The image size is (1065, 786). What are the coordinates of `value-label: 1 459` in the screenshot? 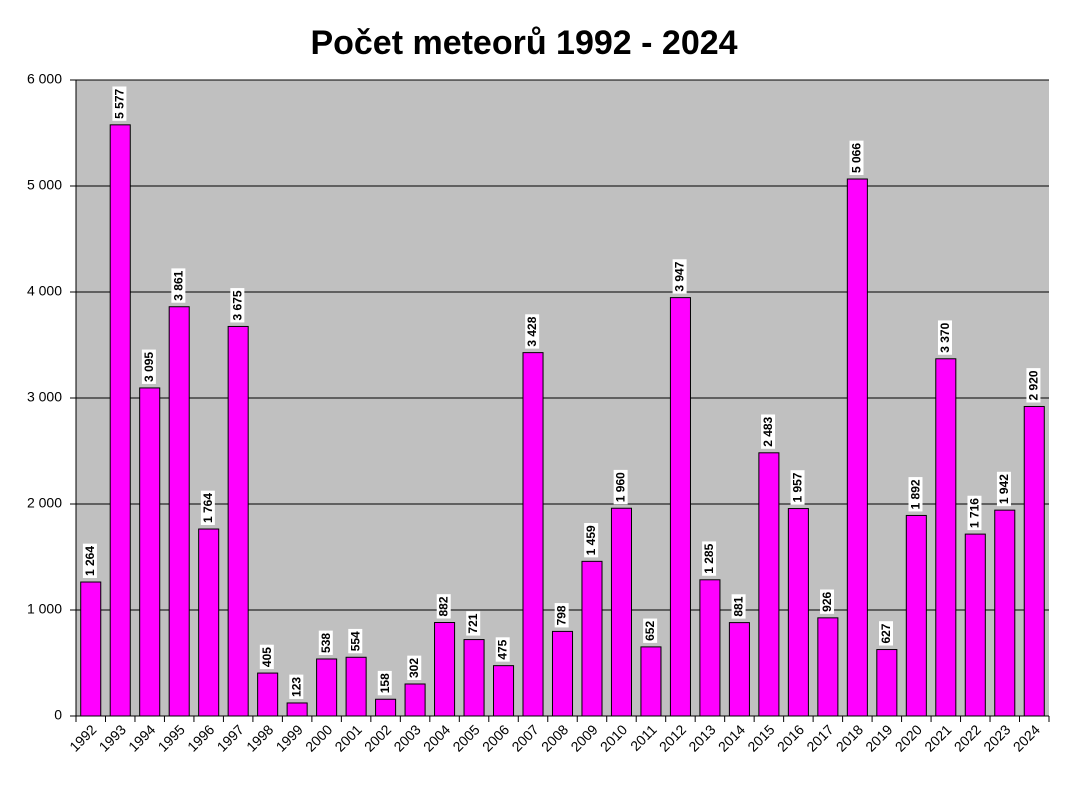 It's located at (591, 540).